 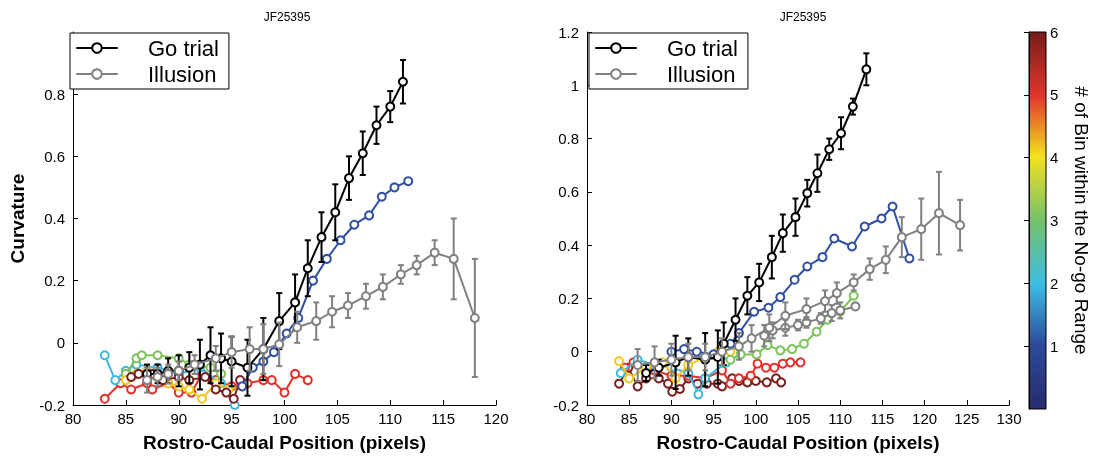 What do you see at coordinates (1054, 346) in the screenshot?
I see `color-bar-label: 1` at bounding box center [1054, 346].